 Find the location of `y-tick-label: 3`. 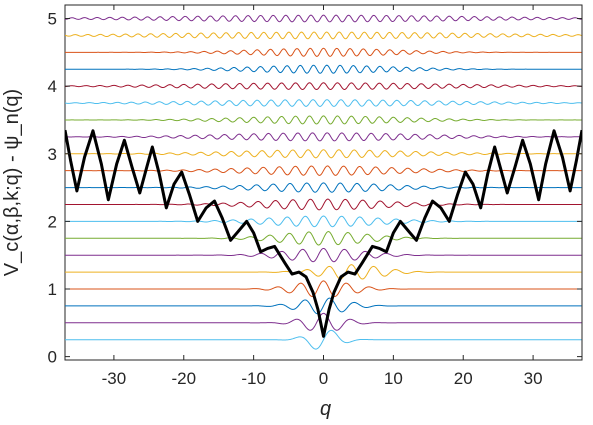

y-tick-label: 3 is located at coordinates (52, 154).